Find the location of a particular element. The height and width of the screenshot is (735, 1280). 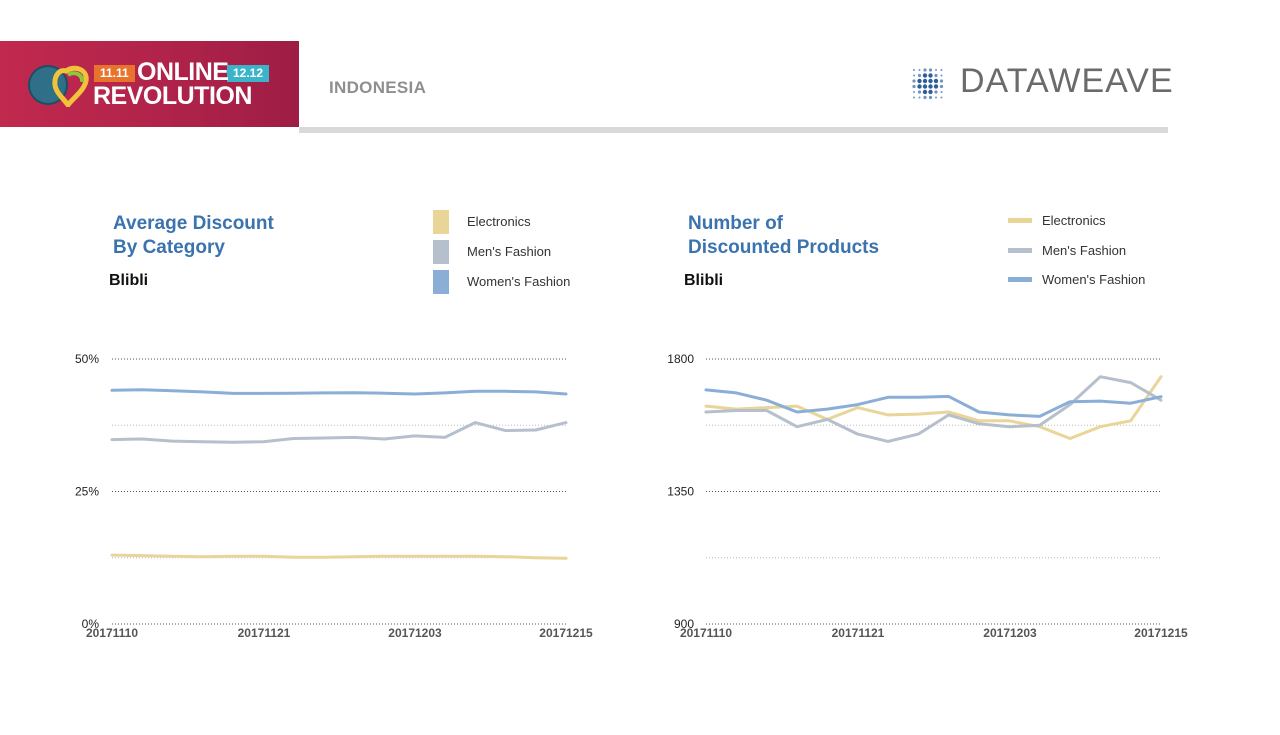

chart1-legend-swatch-womens is located at coordinates (441, 282).